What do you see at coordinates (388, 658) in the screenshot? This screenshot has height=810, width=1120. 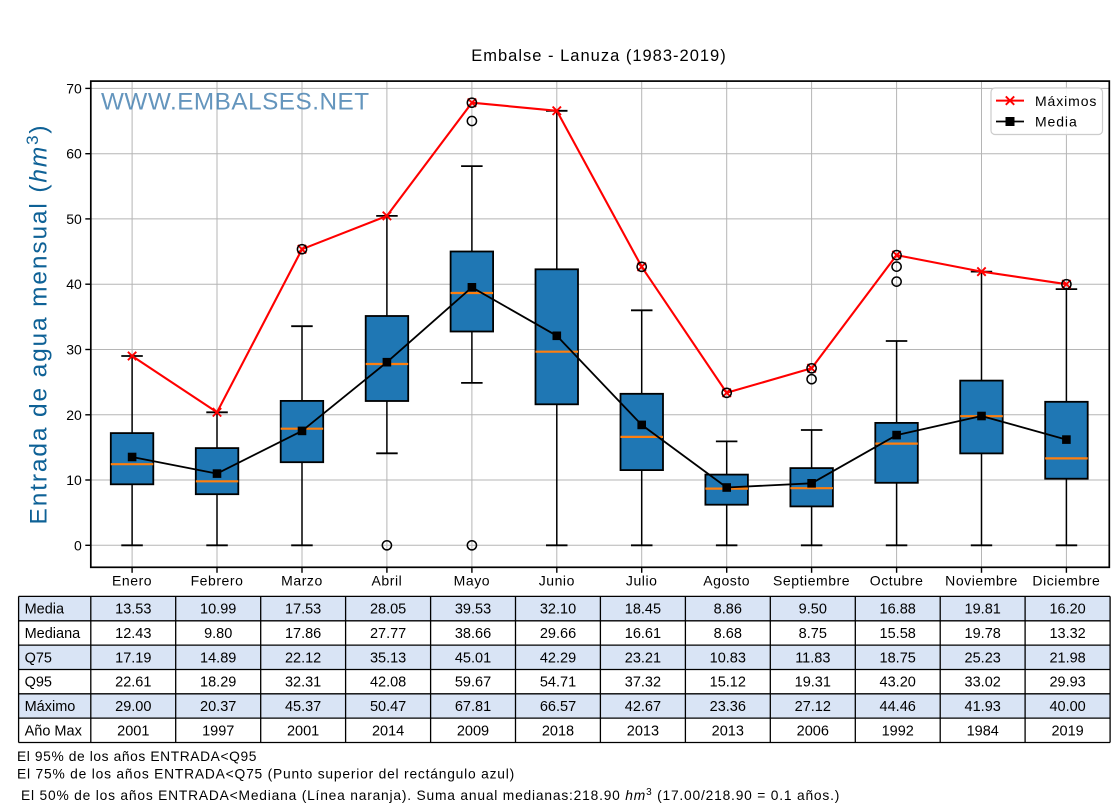 I see `svg-text: 35.13` at bounding box center [388, 658].